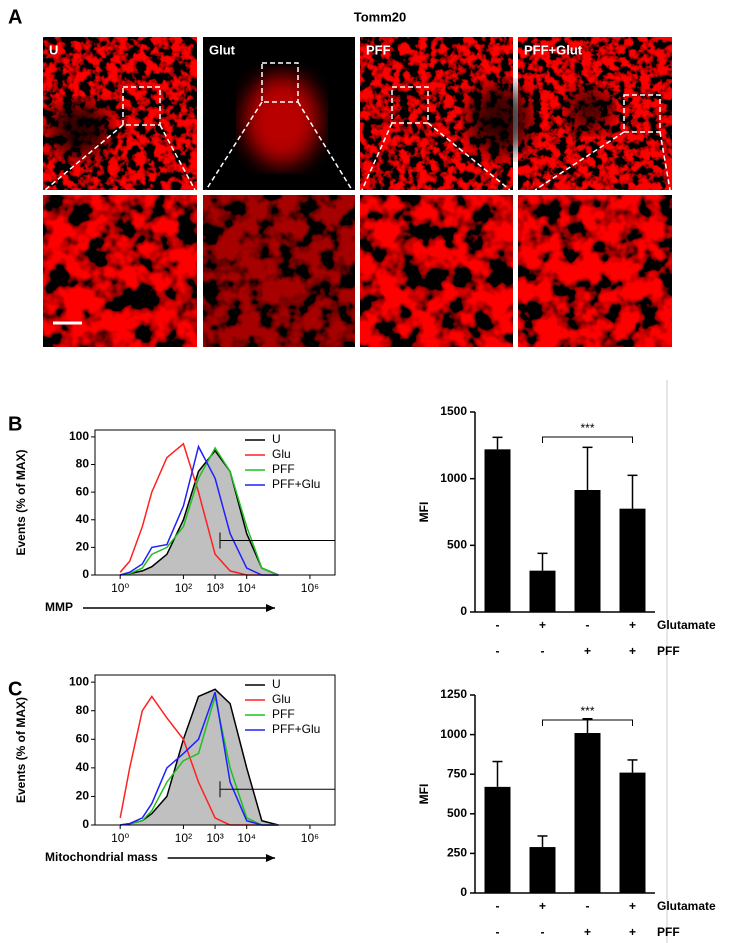 This screenshot has width=735, height=943. What do you see at coordinates (15, 17) in the screenshot?
I see `panel-label: A` at bounding box center [15, 17].